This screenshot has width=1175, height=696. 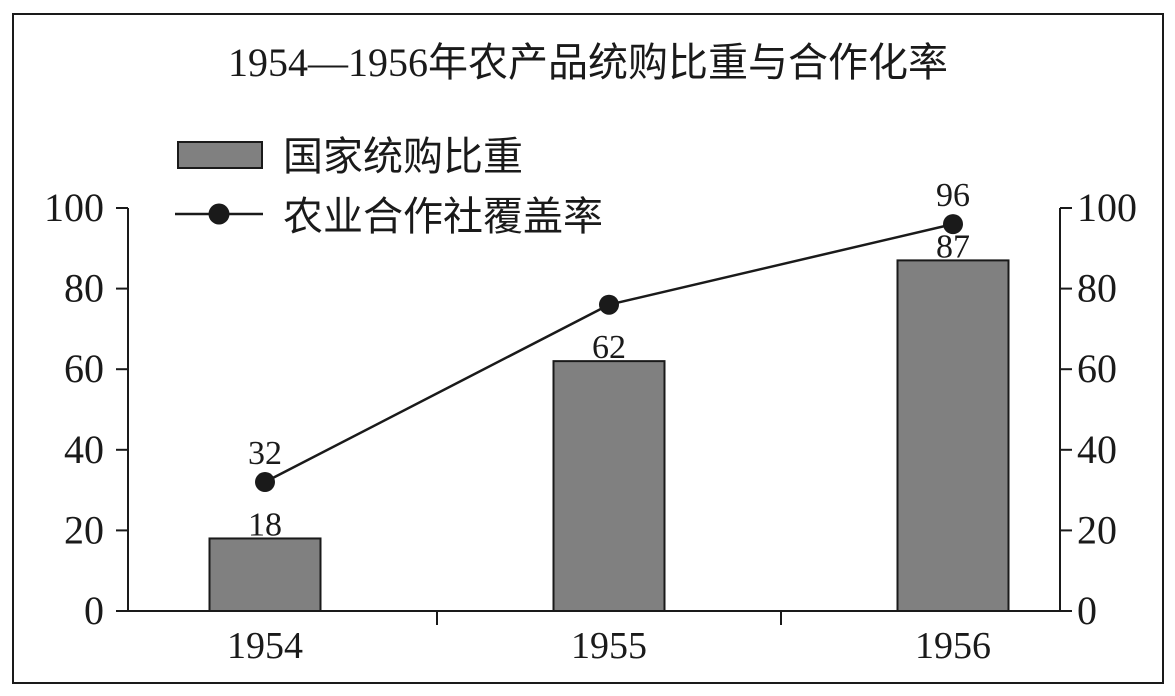 What do you see at coordinates (265, 575) in the screenshot?
I see `bar-1954` at bounding box center [265, 575].